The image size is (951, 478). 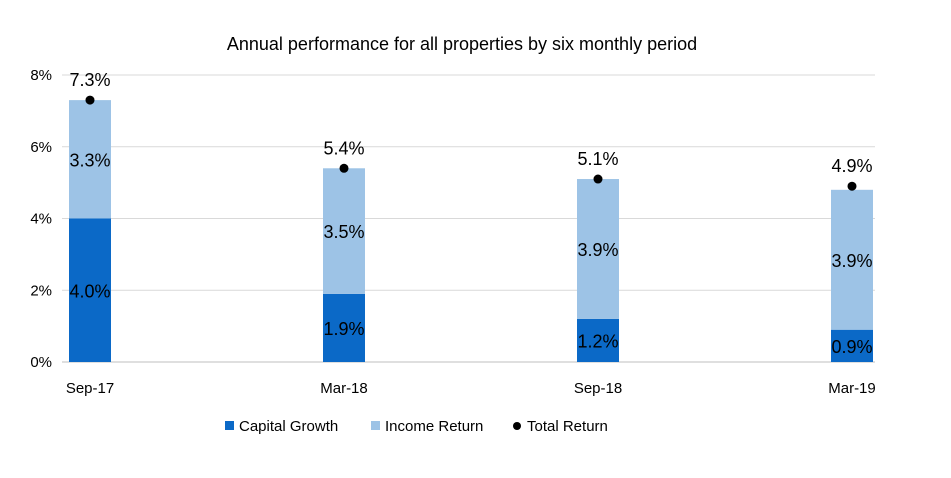 I want to click on legend-label: Total Return, so click(x=567, y=426).